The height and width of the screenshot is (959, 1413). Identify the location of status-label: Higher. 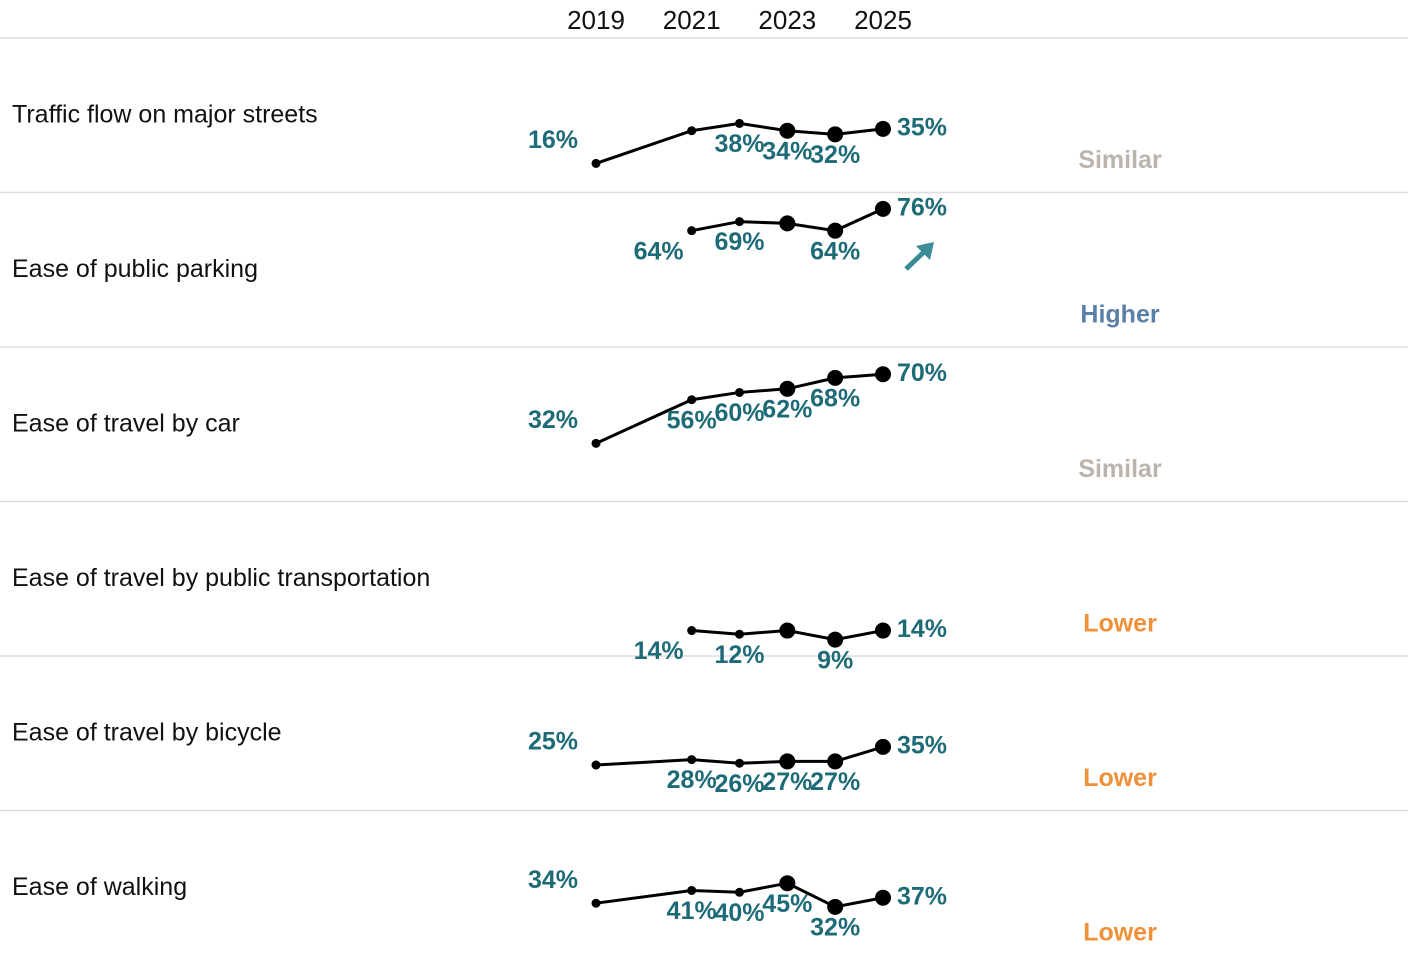
(1119, 315).